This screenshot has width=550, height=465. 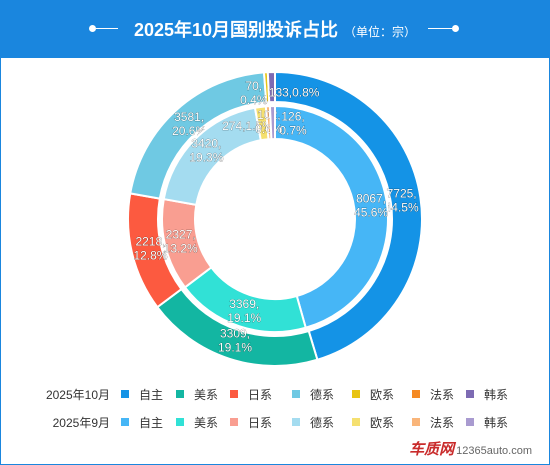 What do you see at coordinates (151, 395) in the screenshot?
I see `outer-legend-text-0: 自主` at bounding box center [151, 395].